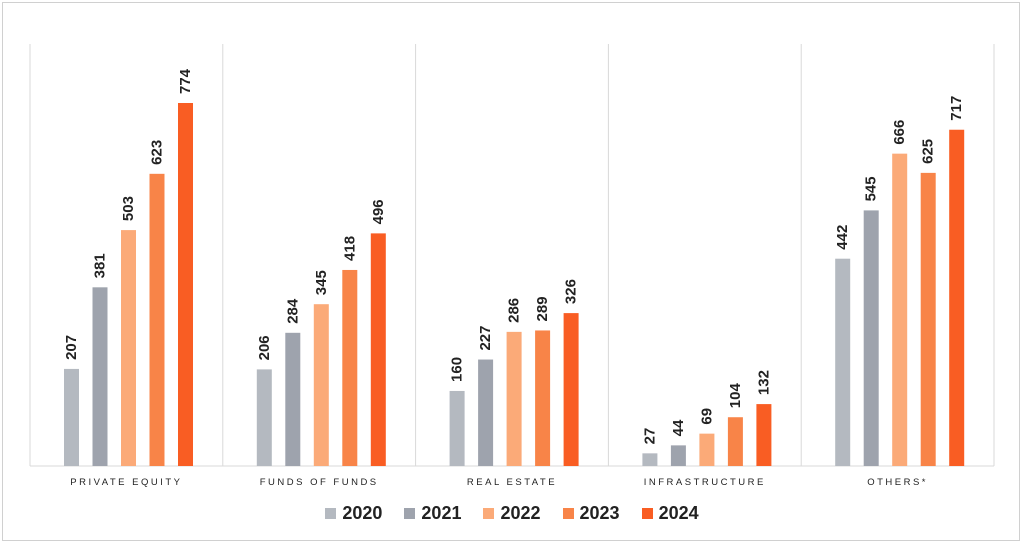 The height and width of the screenshot is (545, 1024). What do you see at coordinates (319, 482) in the screenshot?
I see `category-label-funds-of-funds: FUNDS OF FUNDS` at bounding box center [319, 482].